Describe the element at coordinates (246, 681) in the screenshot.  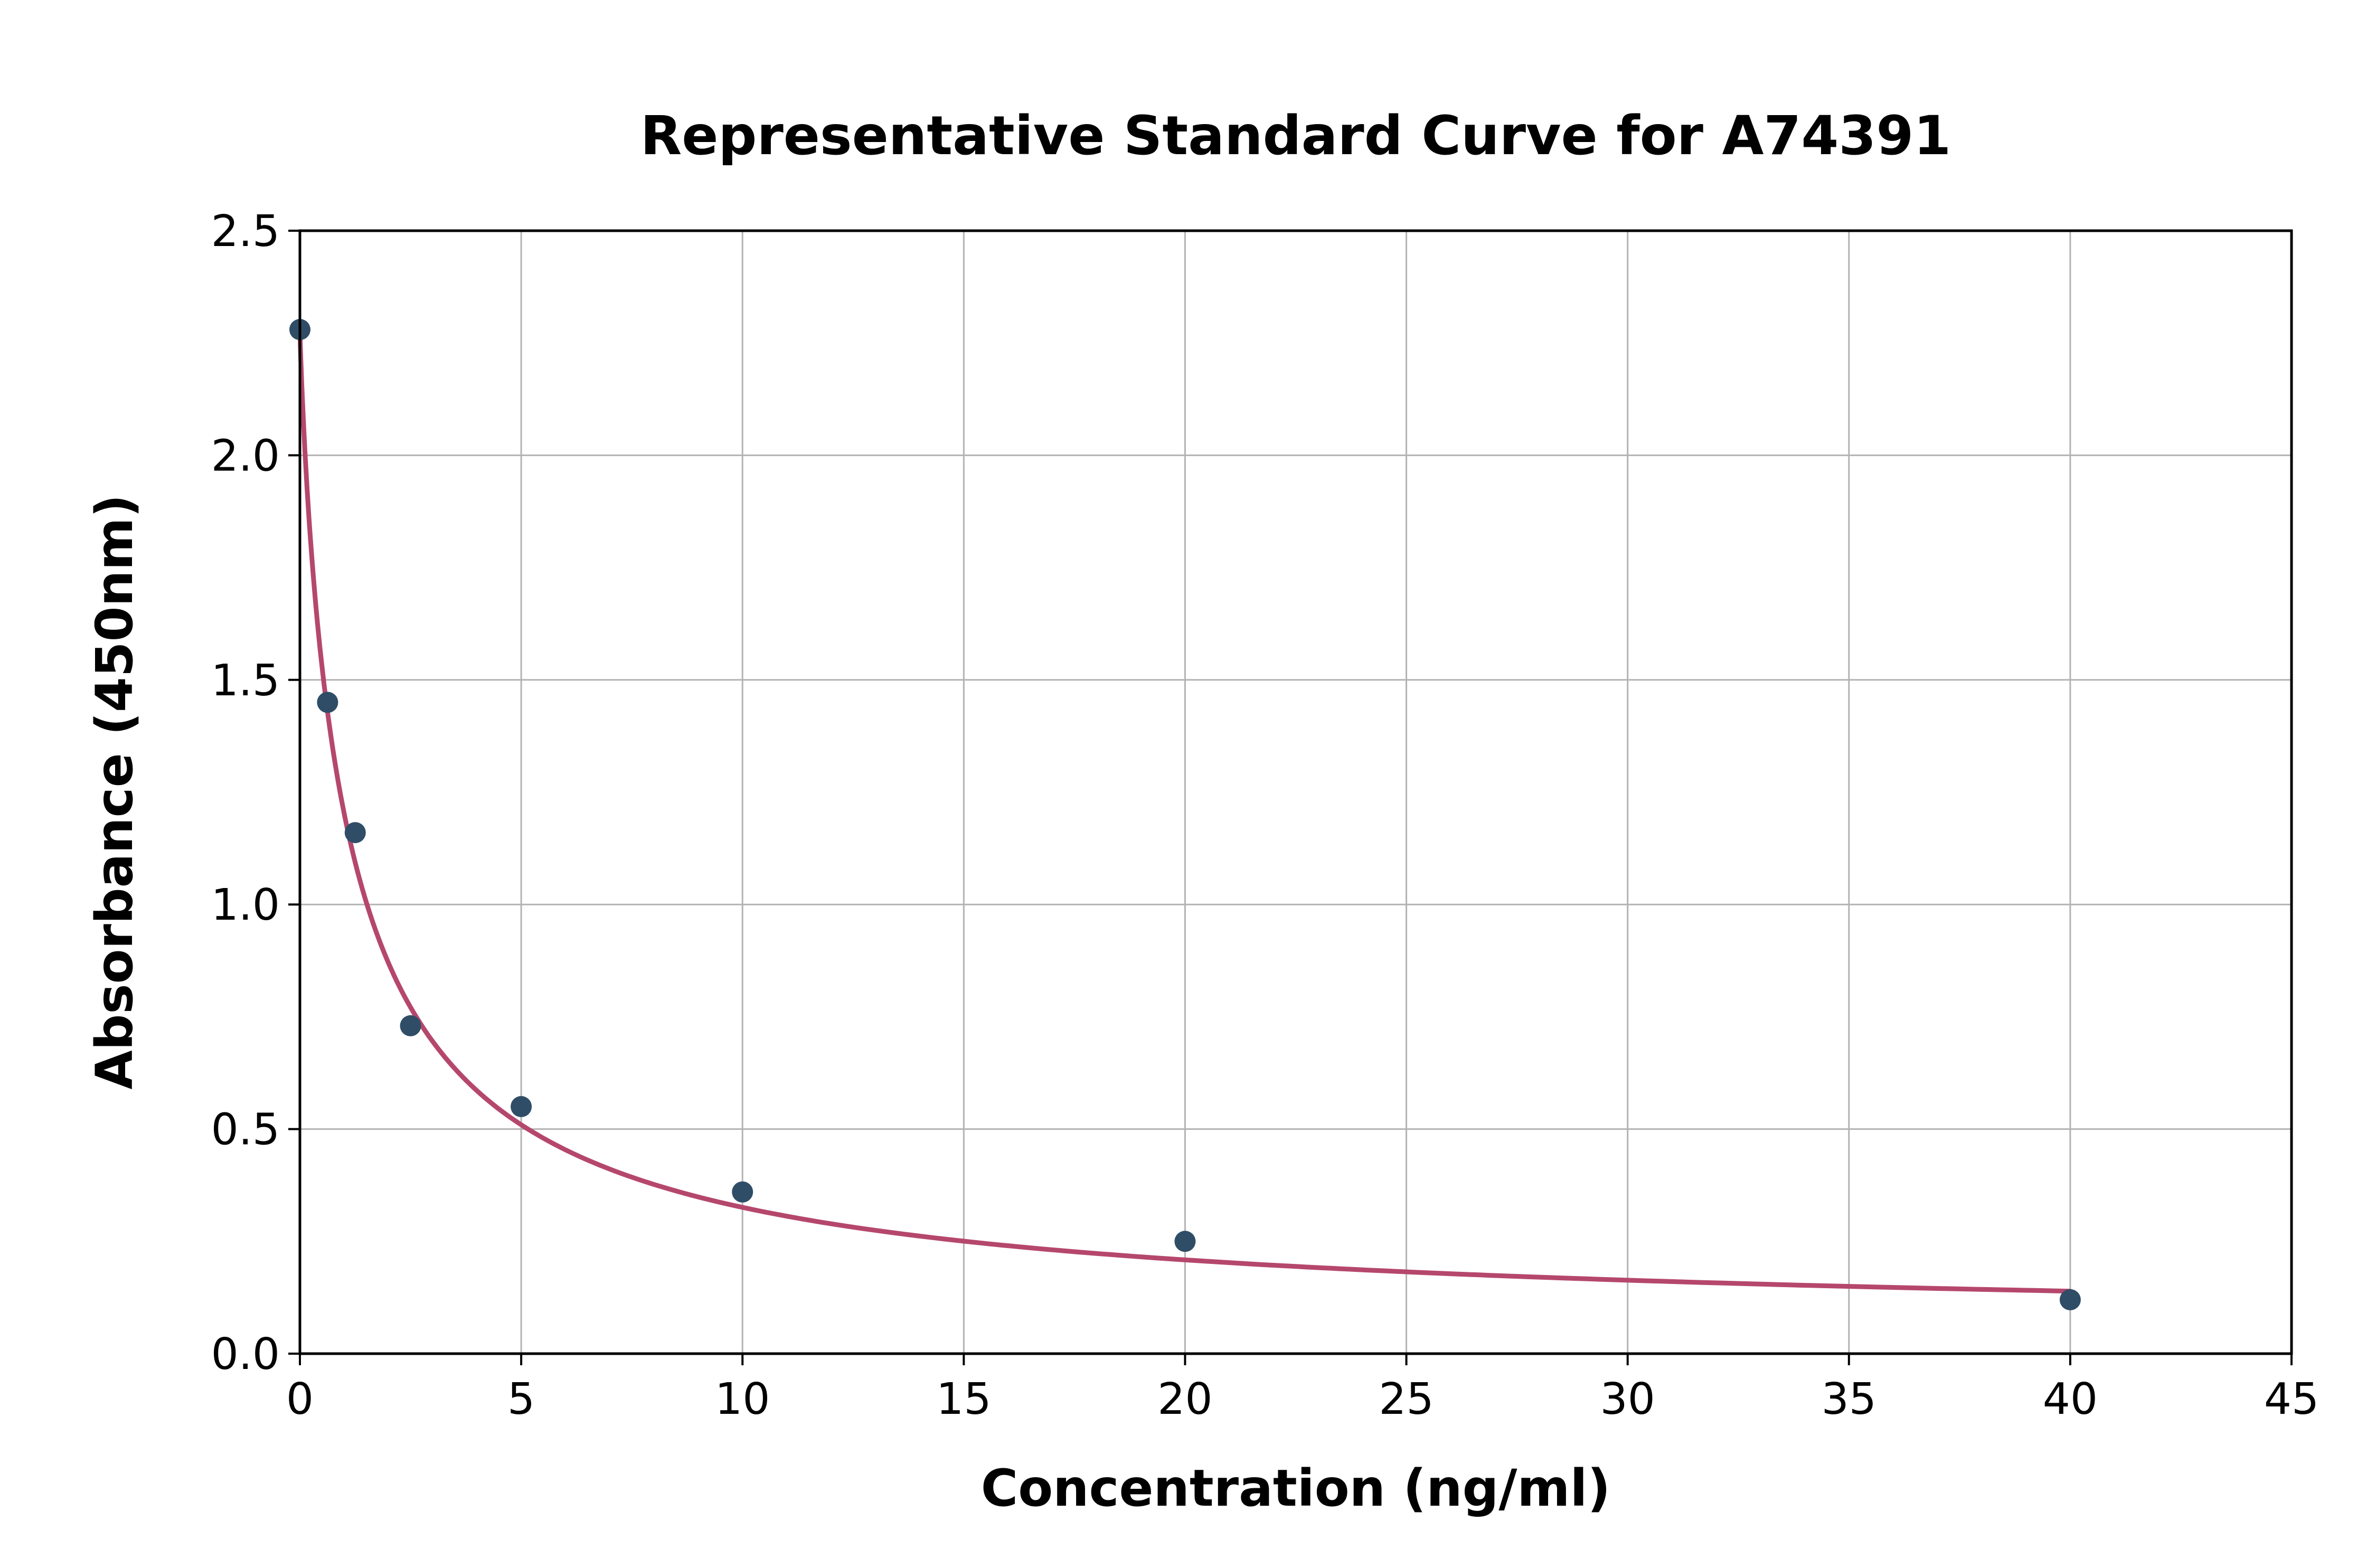
I see `y-tick-label: 1.5` at that location.